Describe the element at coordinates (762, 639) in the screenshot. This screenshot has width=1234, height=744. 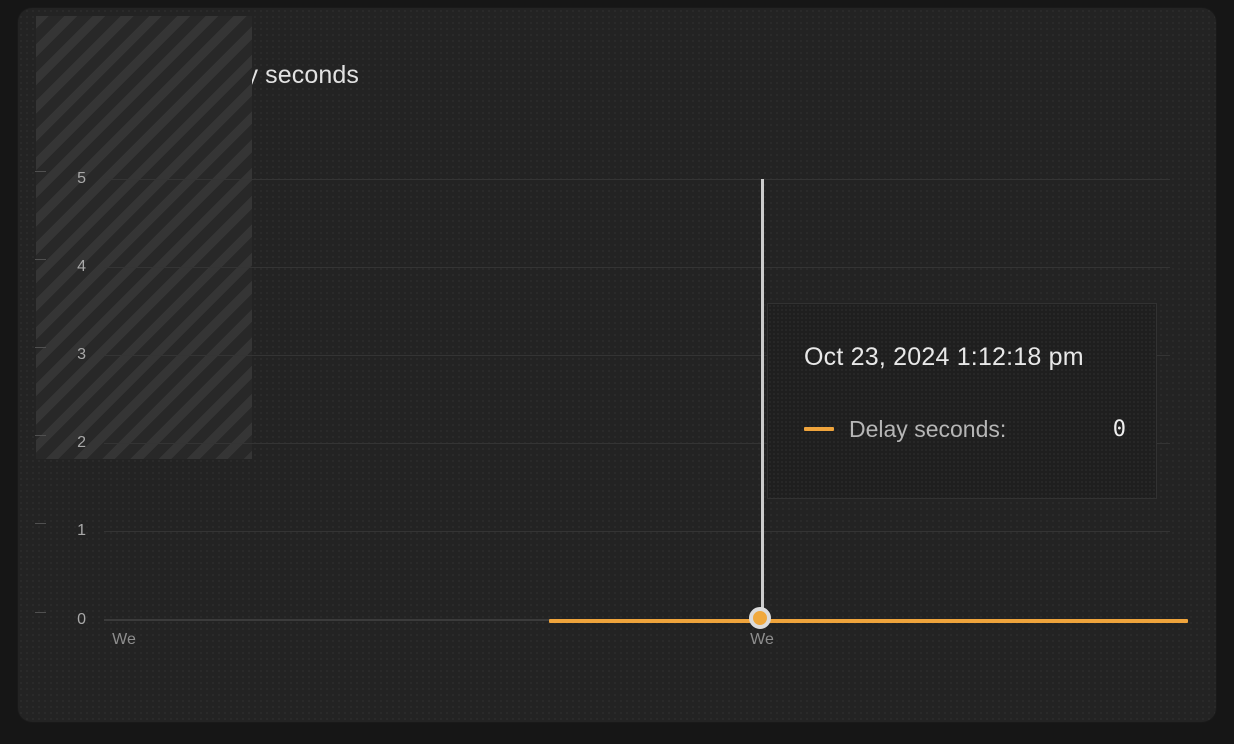
I see `x-tick-label-1: We` at that location.